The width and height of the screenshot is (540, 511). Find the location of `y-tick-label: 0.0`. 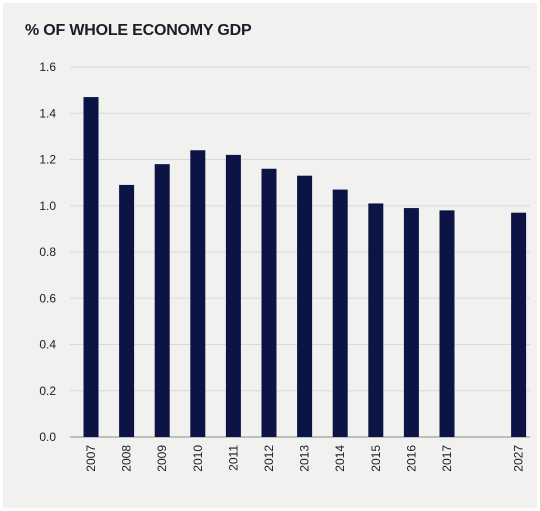

y-tick-label: 0.0 is located at coordinates (47, 437).